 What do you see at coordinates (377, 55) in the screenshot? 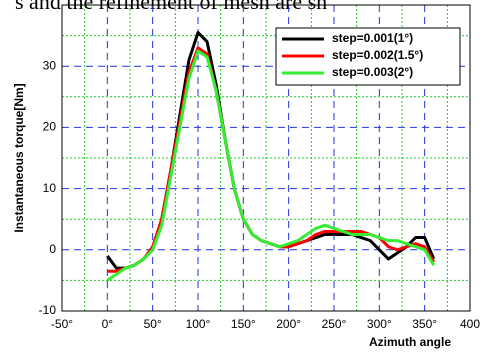
I see `legend-label: step=0.002(1.5°)` at bounding box center [377, 55].